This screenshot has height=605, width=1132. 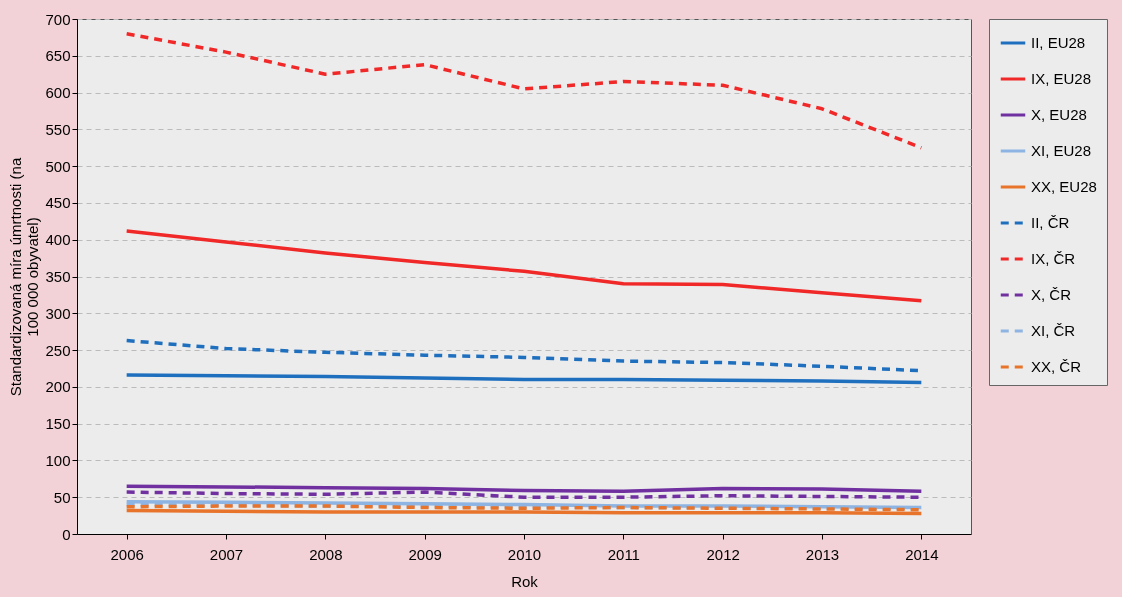 I want to click on y-tick-label: 650, so click(x=58, y=56).